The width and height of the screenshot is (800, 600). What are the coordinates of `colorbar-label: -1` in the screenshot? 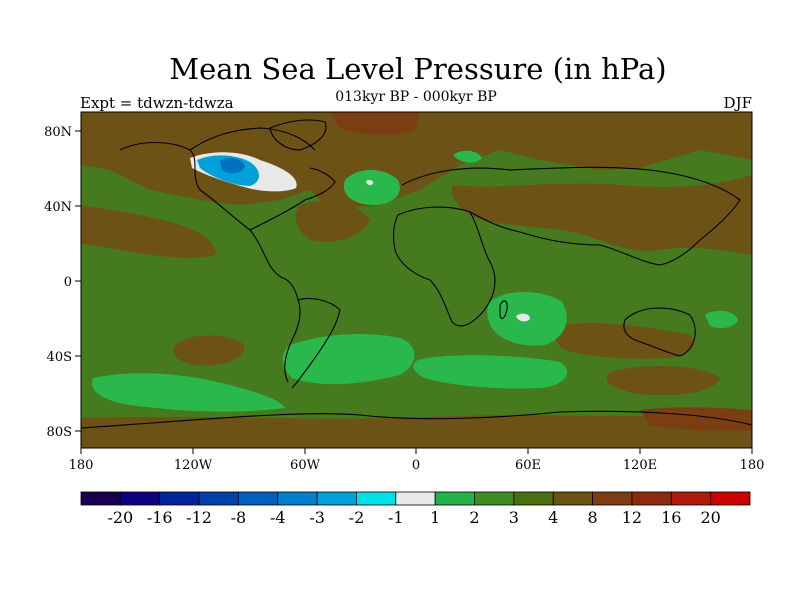 It's located at (396, 517).